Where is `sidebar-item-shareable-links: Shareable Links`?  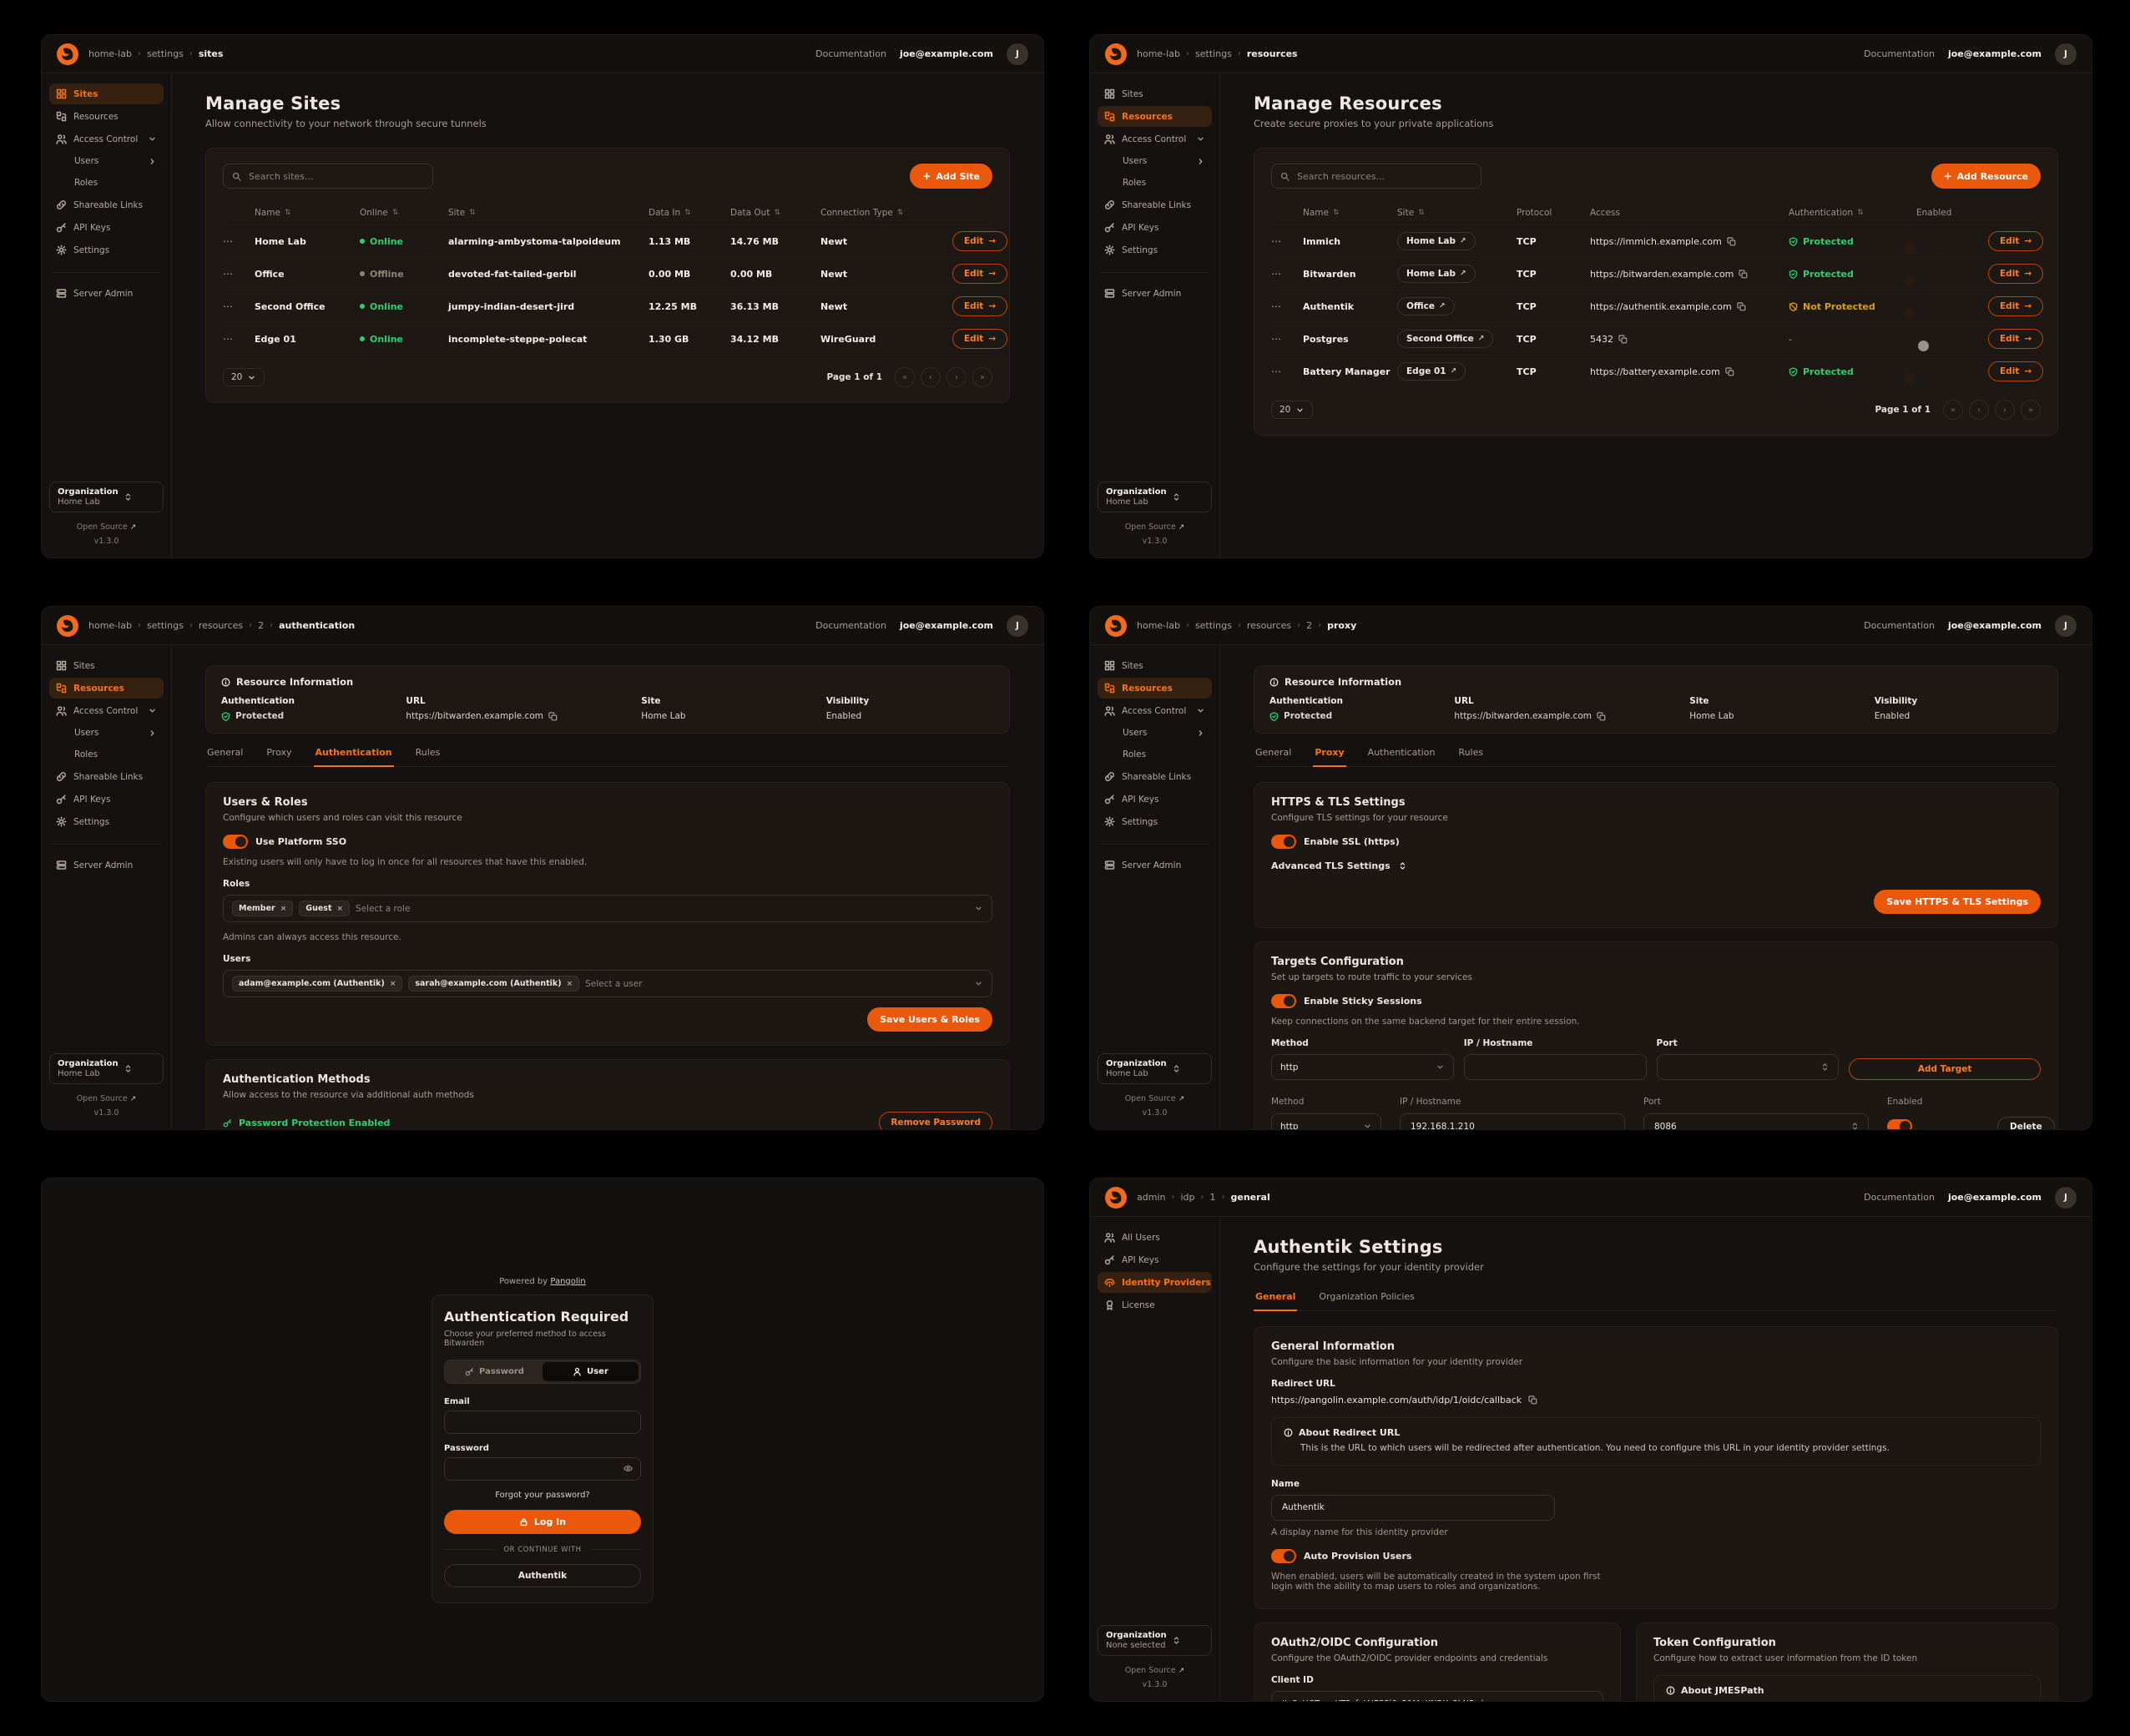 sidebar-item-shareable-links: Shareable Links is located at coordinates (106, 776).